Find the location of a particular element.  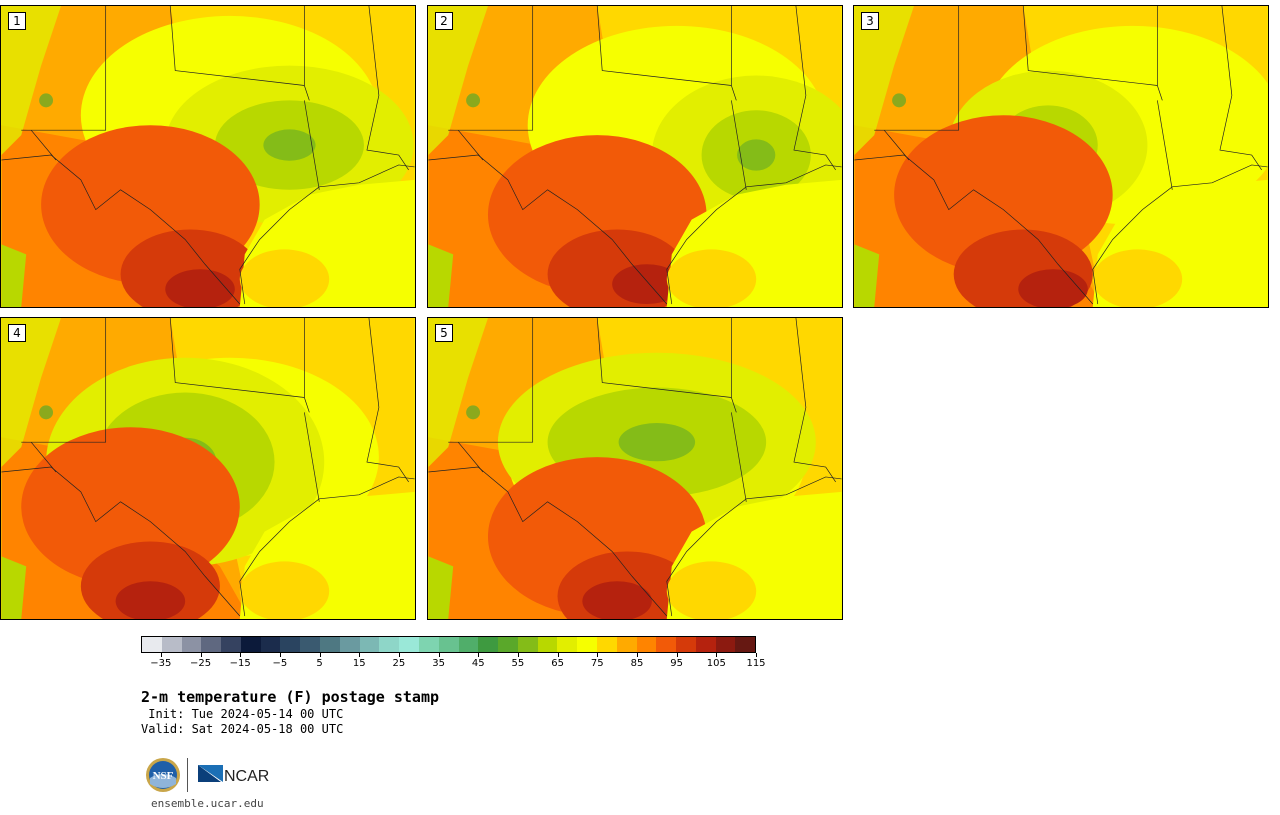

colorbar-tick-label: −5 is located at coordinates (280, 663).